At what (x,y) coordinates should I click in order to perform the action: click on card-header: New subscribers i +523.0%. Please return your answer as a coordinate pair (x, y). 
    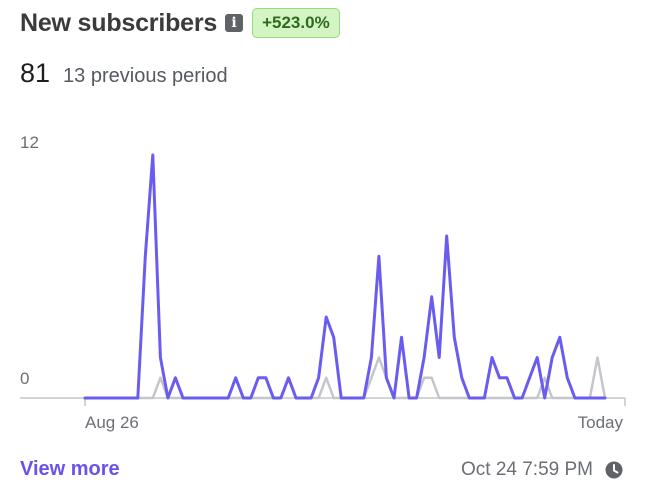
    Looking at the image, I should click on (180, 23).